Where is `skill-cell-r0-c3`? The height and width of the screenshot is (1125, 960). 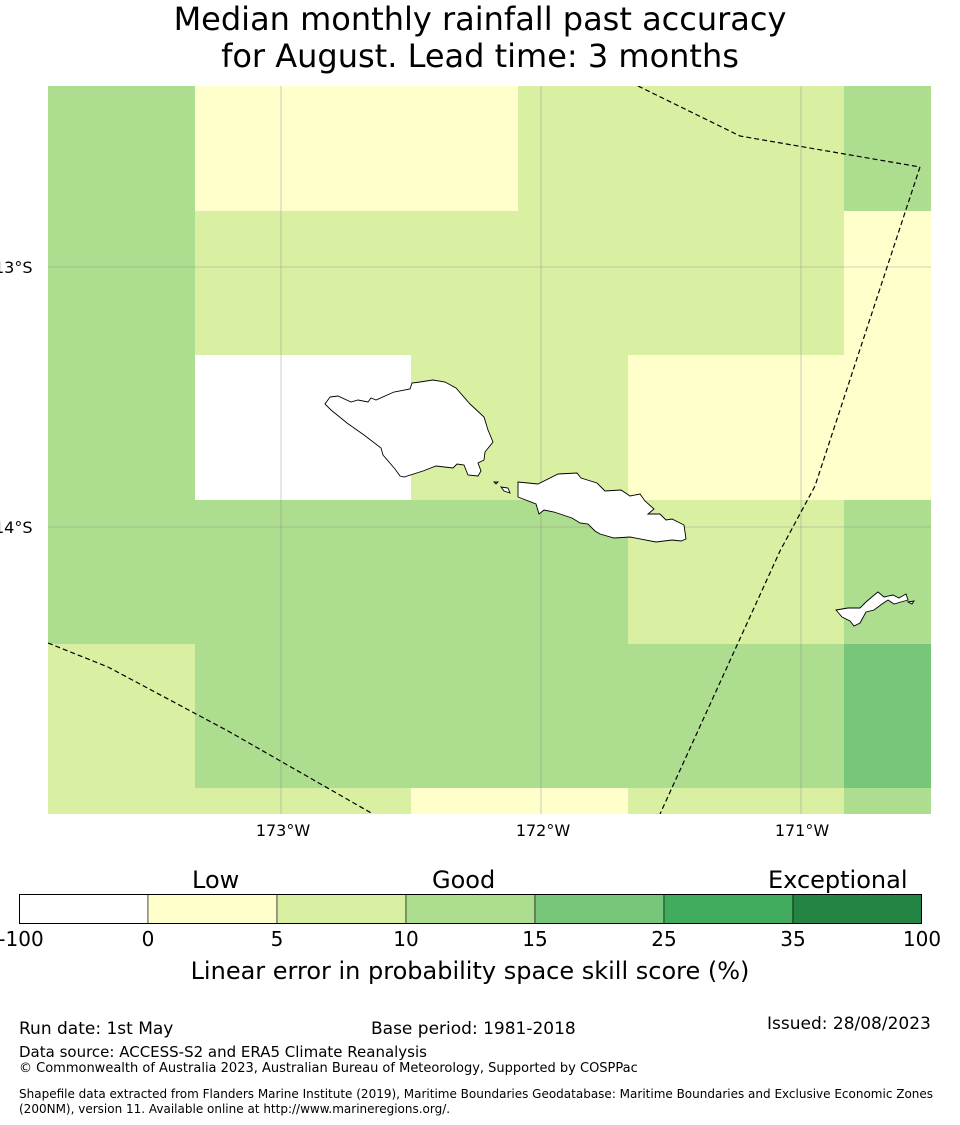
skill-cell-r0-c3 is located at coordinates (573, 149).